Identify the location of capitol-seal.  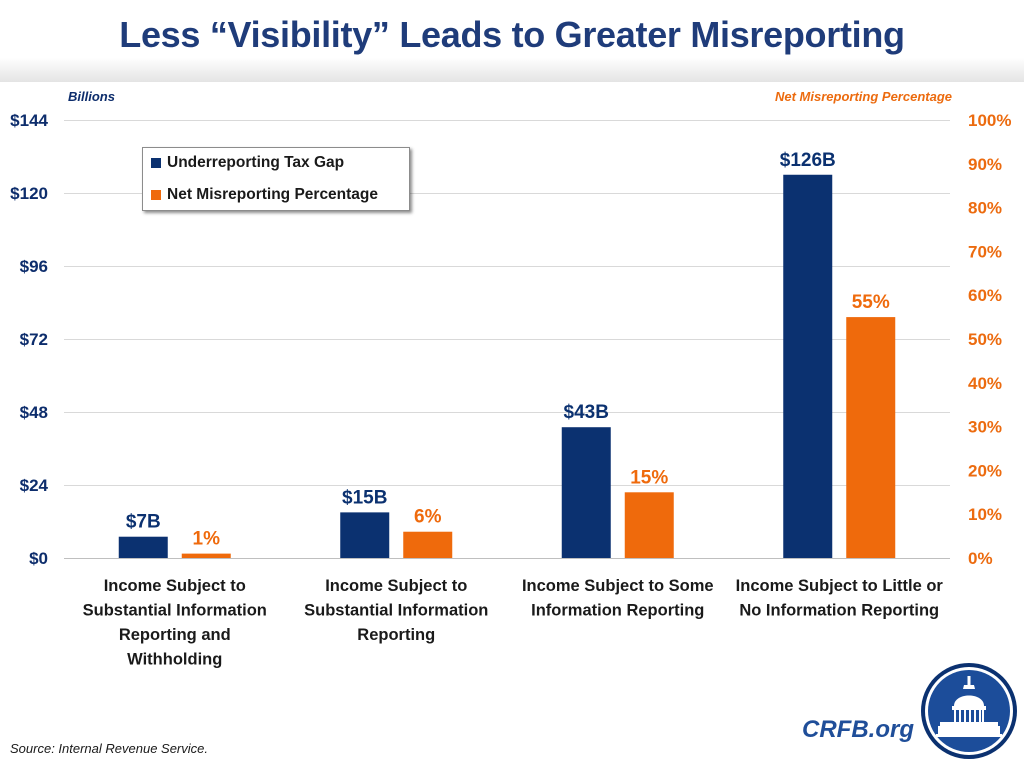
(969, 711).